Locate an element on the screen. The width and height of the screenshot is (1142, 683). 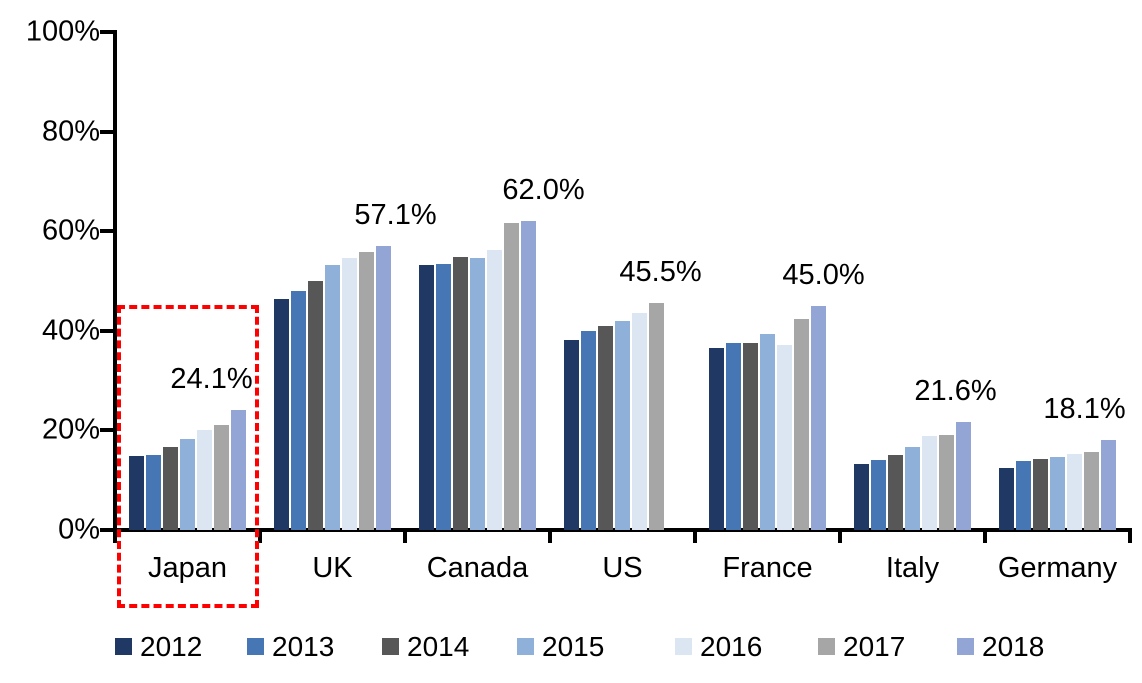
legend-label-2015: 2015 is located at coordinates (573, 646).